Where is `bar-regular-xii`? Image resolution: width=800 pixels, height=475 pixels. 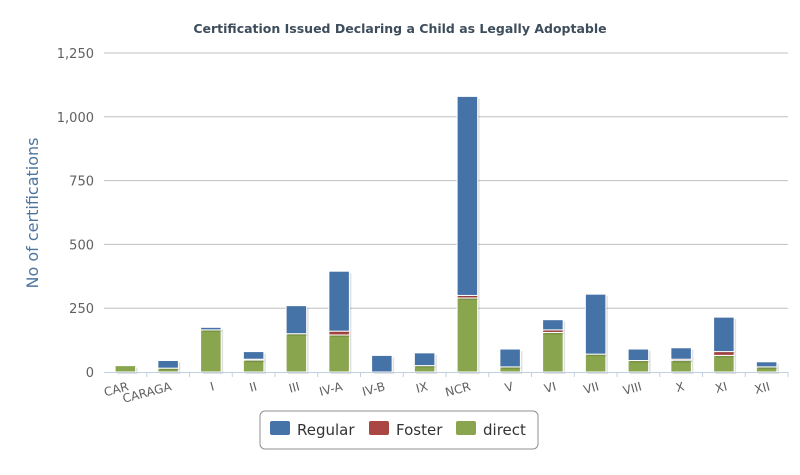 bar-regular-xii is located at coordinates (766, 364).